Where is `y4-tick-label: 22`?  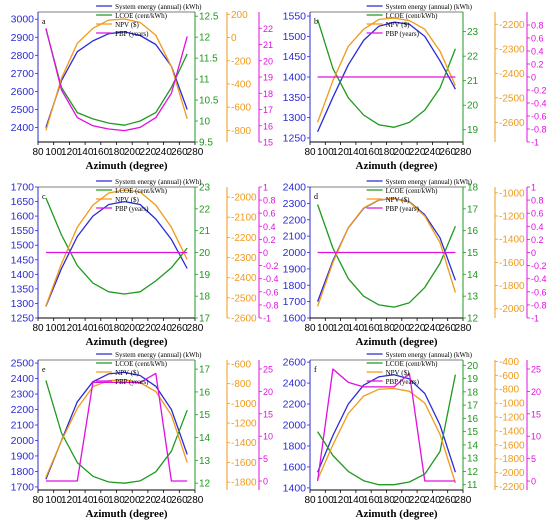
y4-tick-label: 22 is located at coordinates (268, 29).